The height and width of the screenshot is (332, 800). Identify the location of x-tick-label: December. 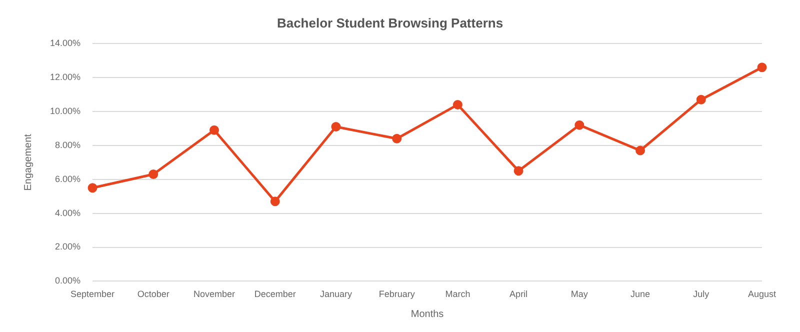
(275, 294).